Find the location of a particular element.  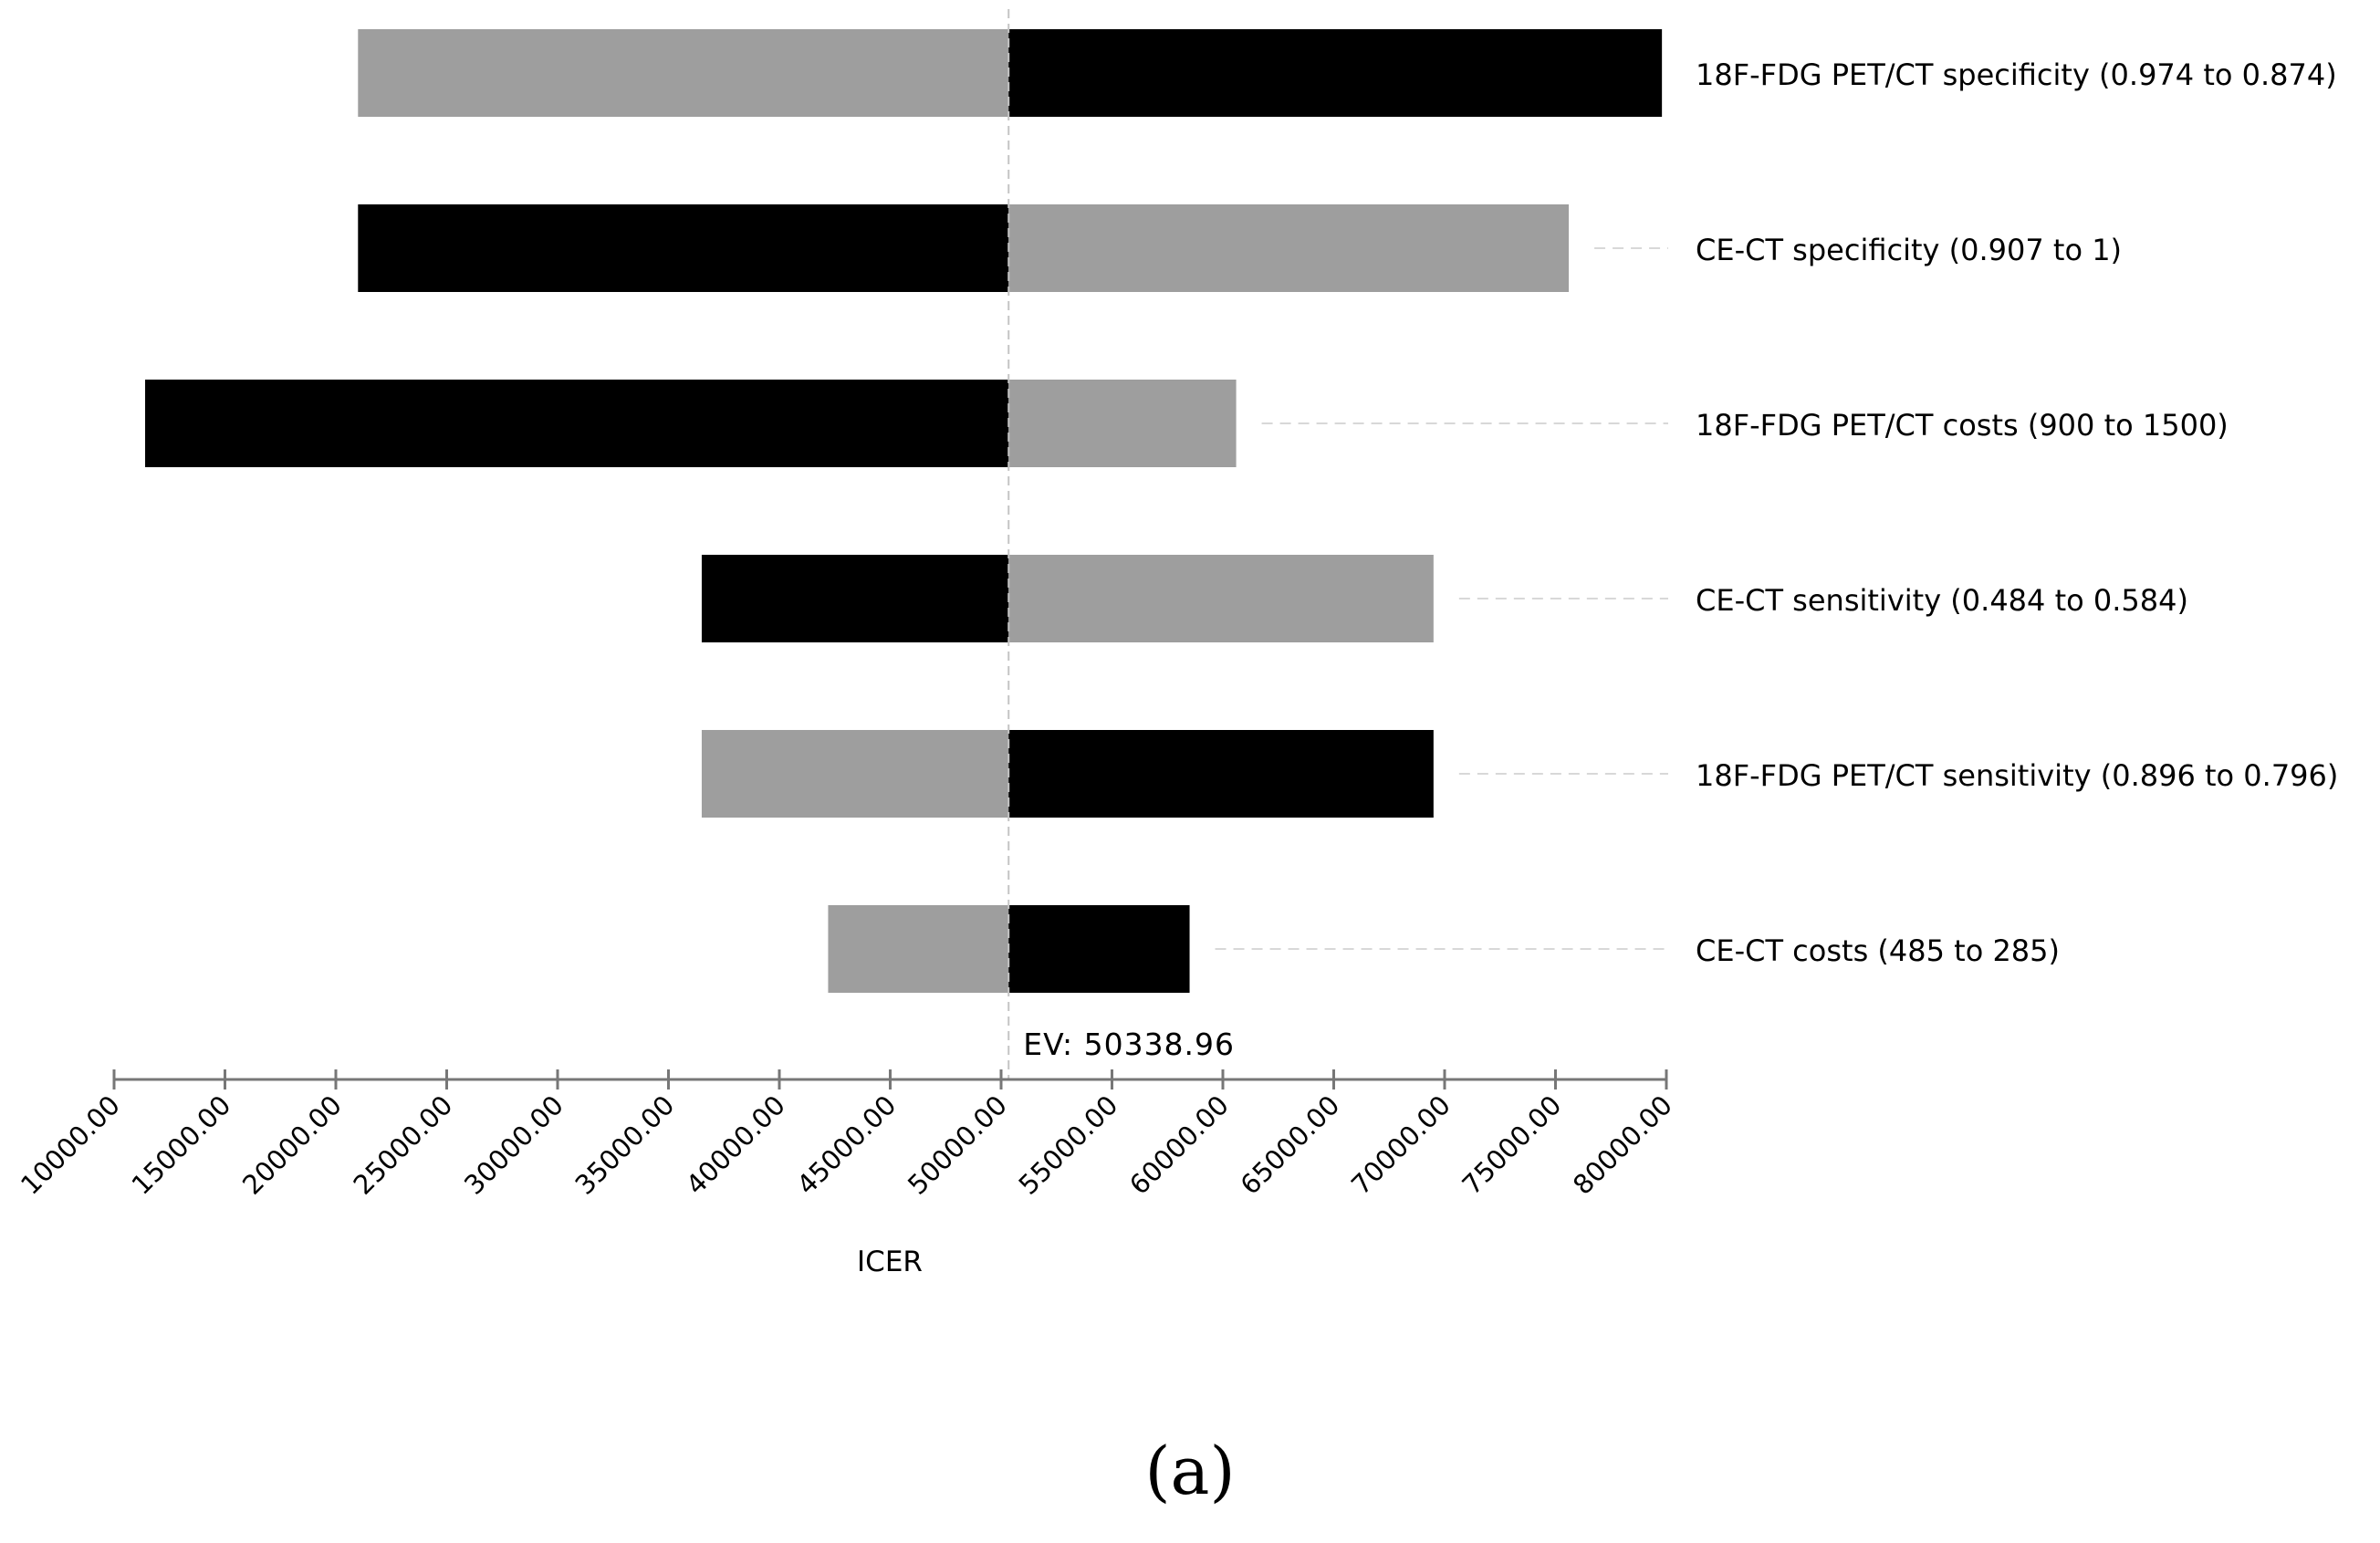

x-tick-label: 35000.00 is located at coordinates (625, 1145).